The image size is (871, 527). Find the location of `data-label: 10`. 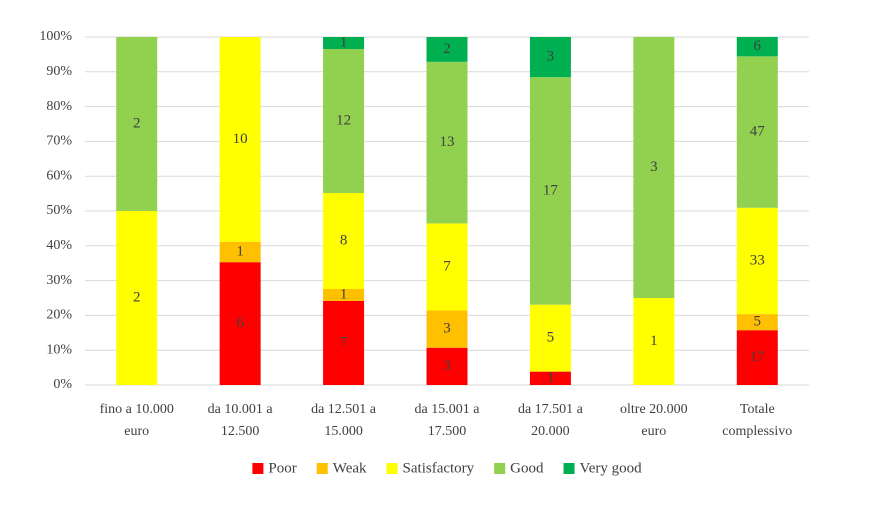

data-label: 10 is located at coordinates (240, 139).